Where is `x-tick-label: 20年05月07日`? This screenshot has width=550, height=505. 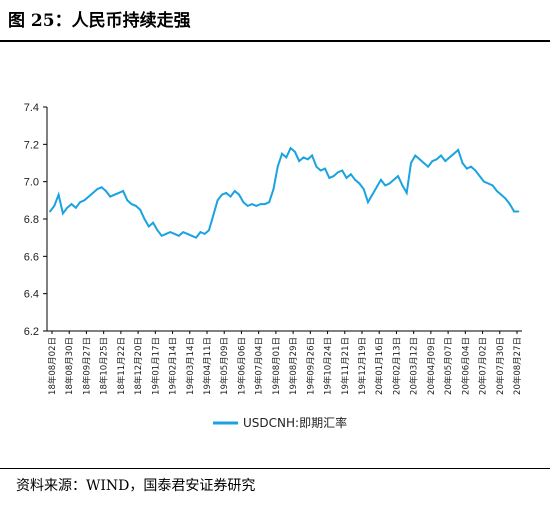
x-tick-label: 20年05月07日 is located at coordinates (448, 366).